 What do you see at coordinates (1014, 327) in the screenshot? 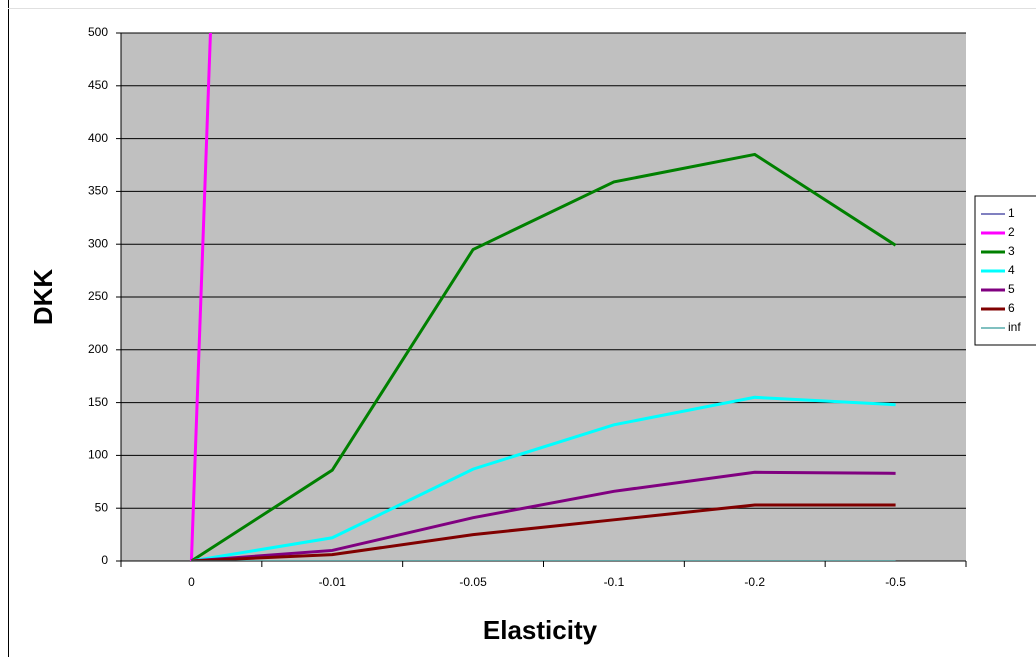
I see `legend-label: inf` at bounding box center [1014, 327].